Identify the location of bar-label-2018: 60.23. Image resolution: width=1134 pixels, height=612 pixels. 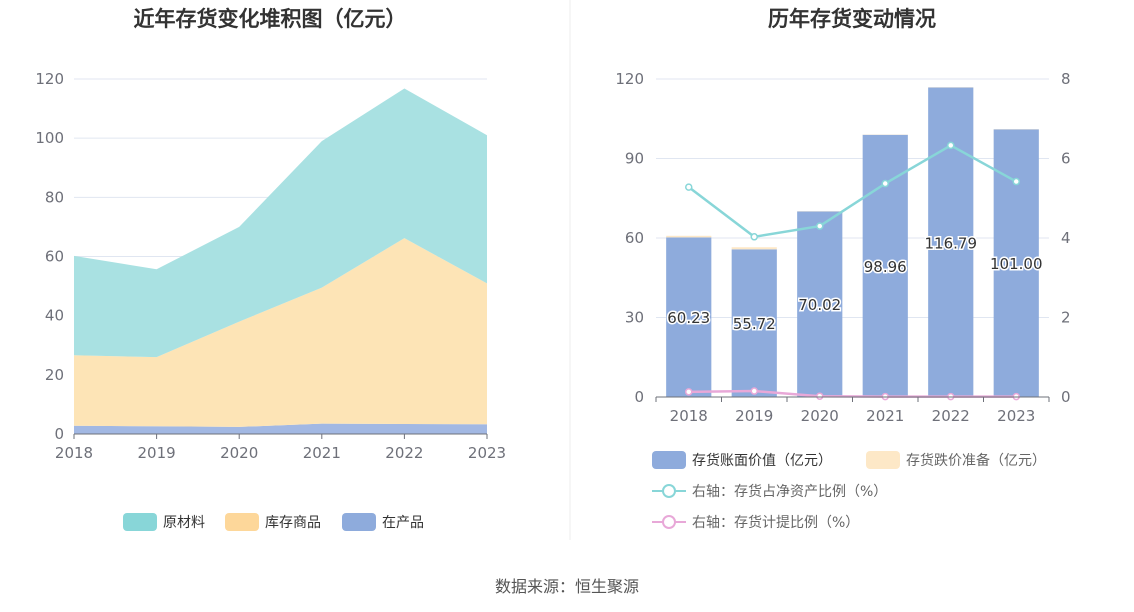
(688, 318).